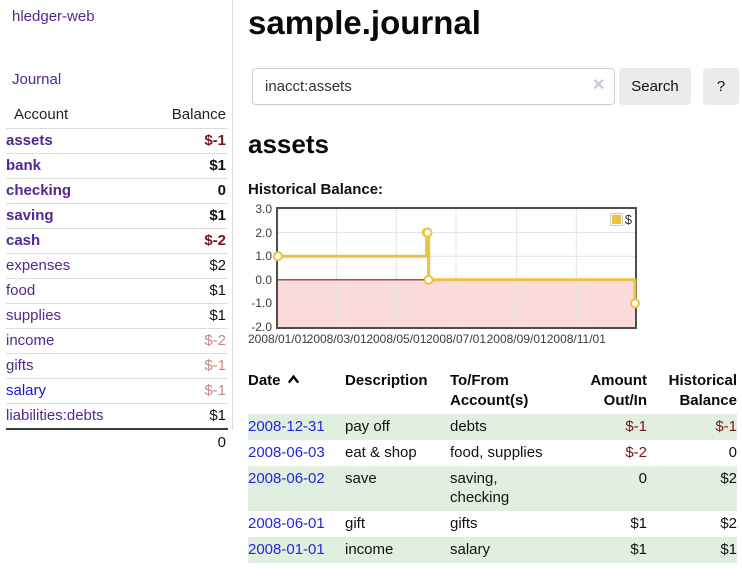 The image size is (742, 582). I want to click on transaction-accounts: gifts, so click(464, 523).